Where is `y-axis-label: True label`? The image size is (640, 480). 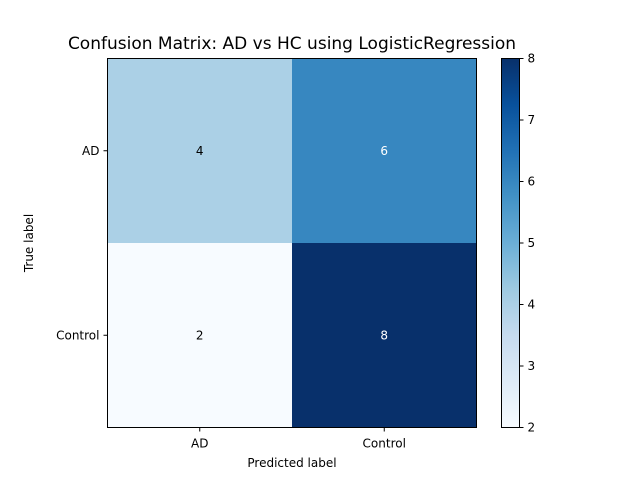 y-axis-label: True label is located at coordinates (29, 243).